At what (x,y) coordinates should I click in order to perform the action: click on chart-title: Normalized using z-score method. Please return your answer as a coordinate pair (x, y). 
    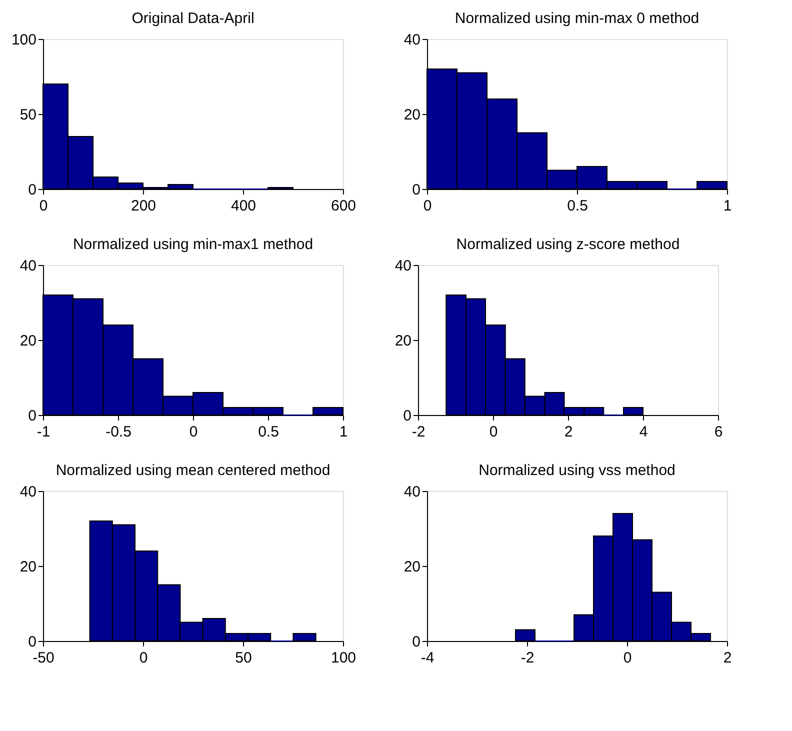
    Looking at the image, I should click on (568, 244).